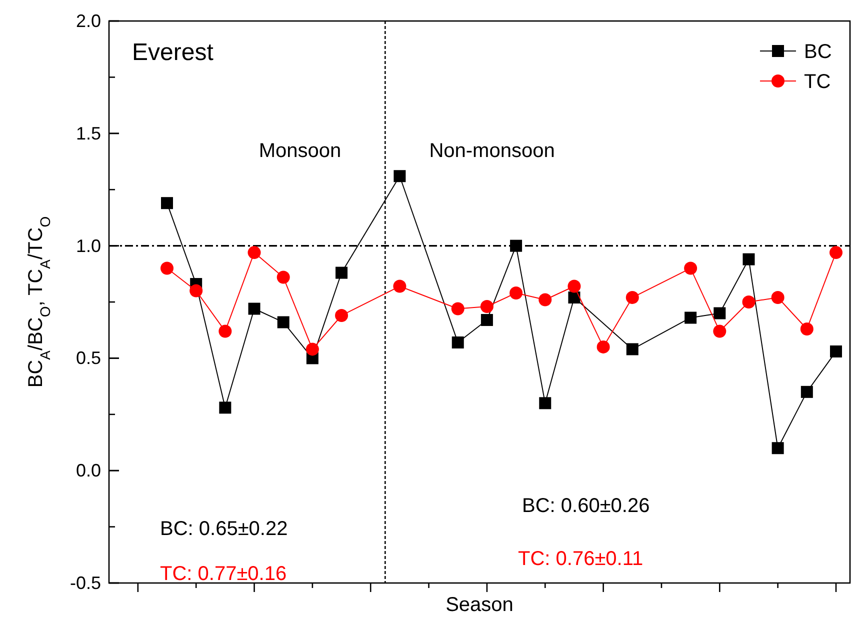 Image resolution: width=863 pixels, height=623 pixels. I want to click on annotation: Non-monsoon, so click(492, 151).